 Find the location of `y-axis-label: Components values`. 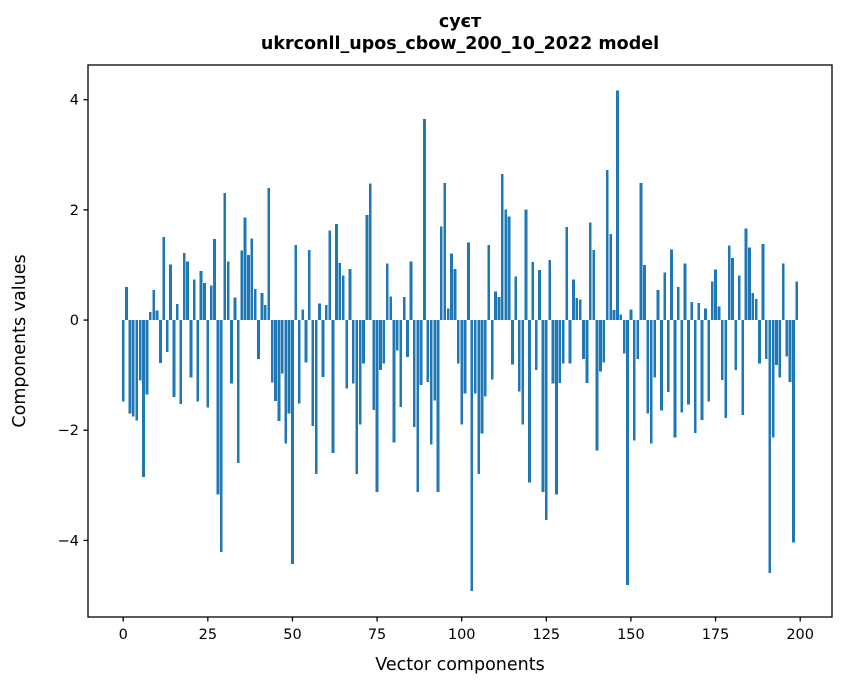

y-axis-label: Components values is located at coordinates (20, 341).